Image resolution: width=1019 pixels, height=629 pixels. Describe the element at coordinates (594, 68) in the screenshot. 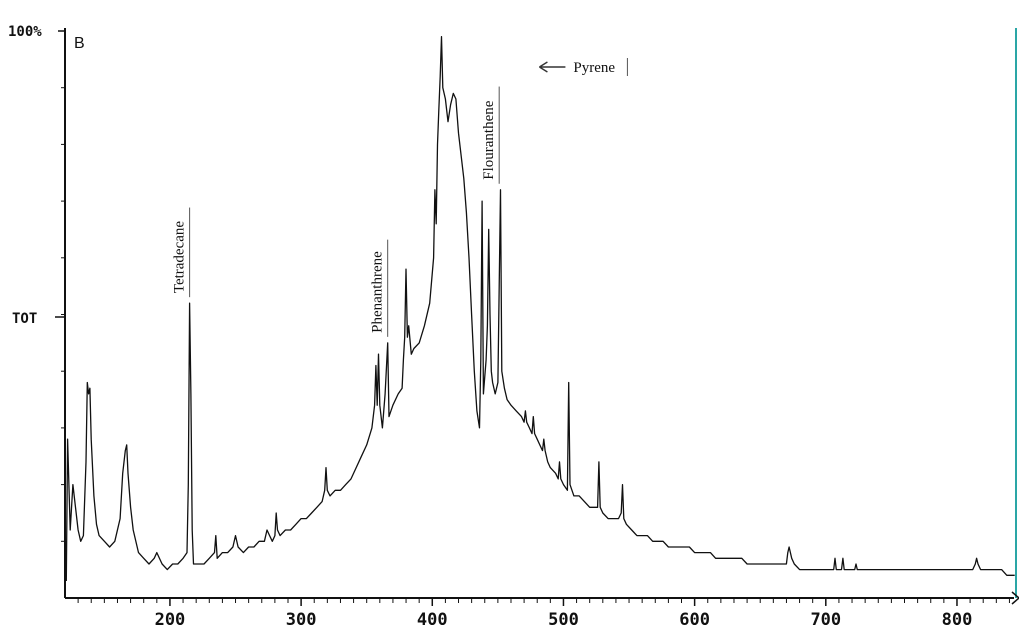

I see `annotation-label: Pyrene` at that location.